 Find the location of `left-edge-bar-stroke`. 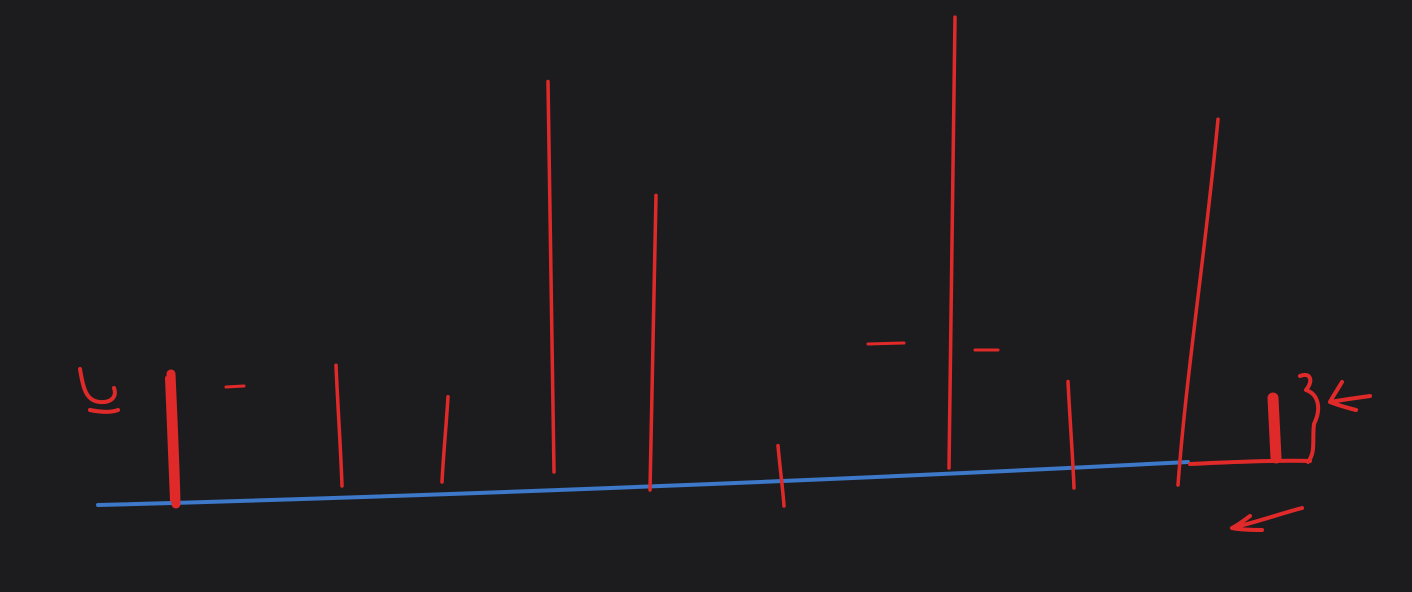

left-edge-bar-stroke is located at coordinates (169, 439).